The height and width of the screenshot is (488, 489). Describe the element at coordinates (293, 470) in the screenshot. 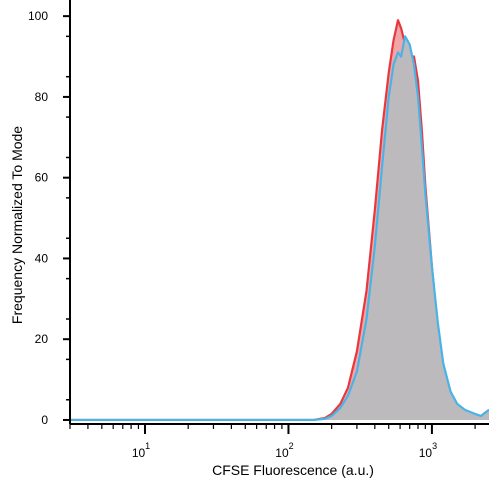

I see `x-axis-title: CFSE Fluorescence (a.u.)` at that location.